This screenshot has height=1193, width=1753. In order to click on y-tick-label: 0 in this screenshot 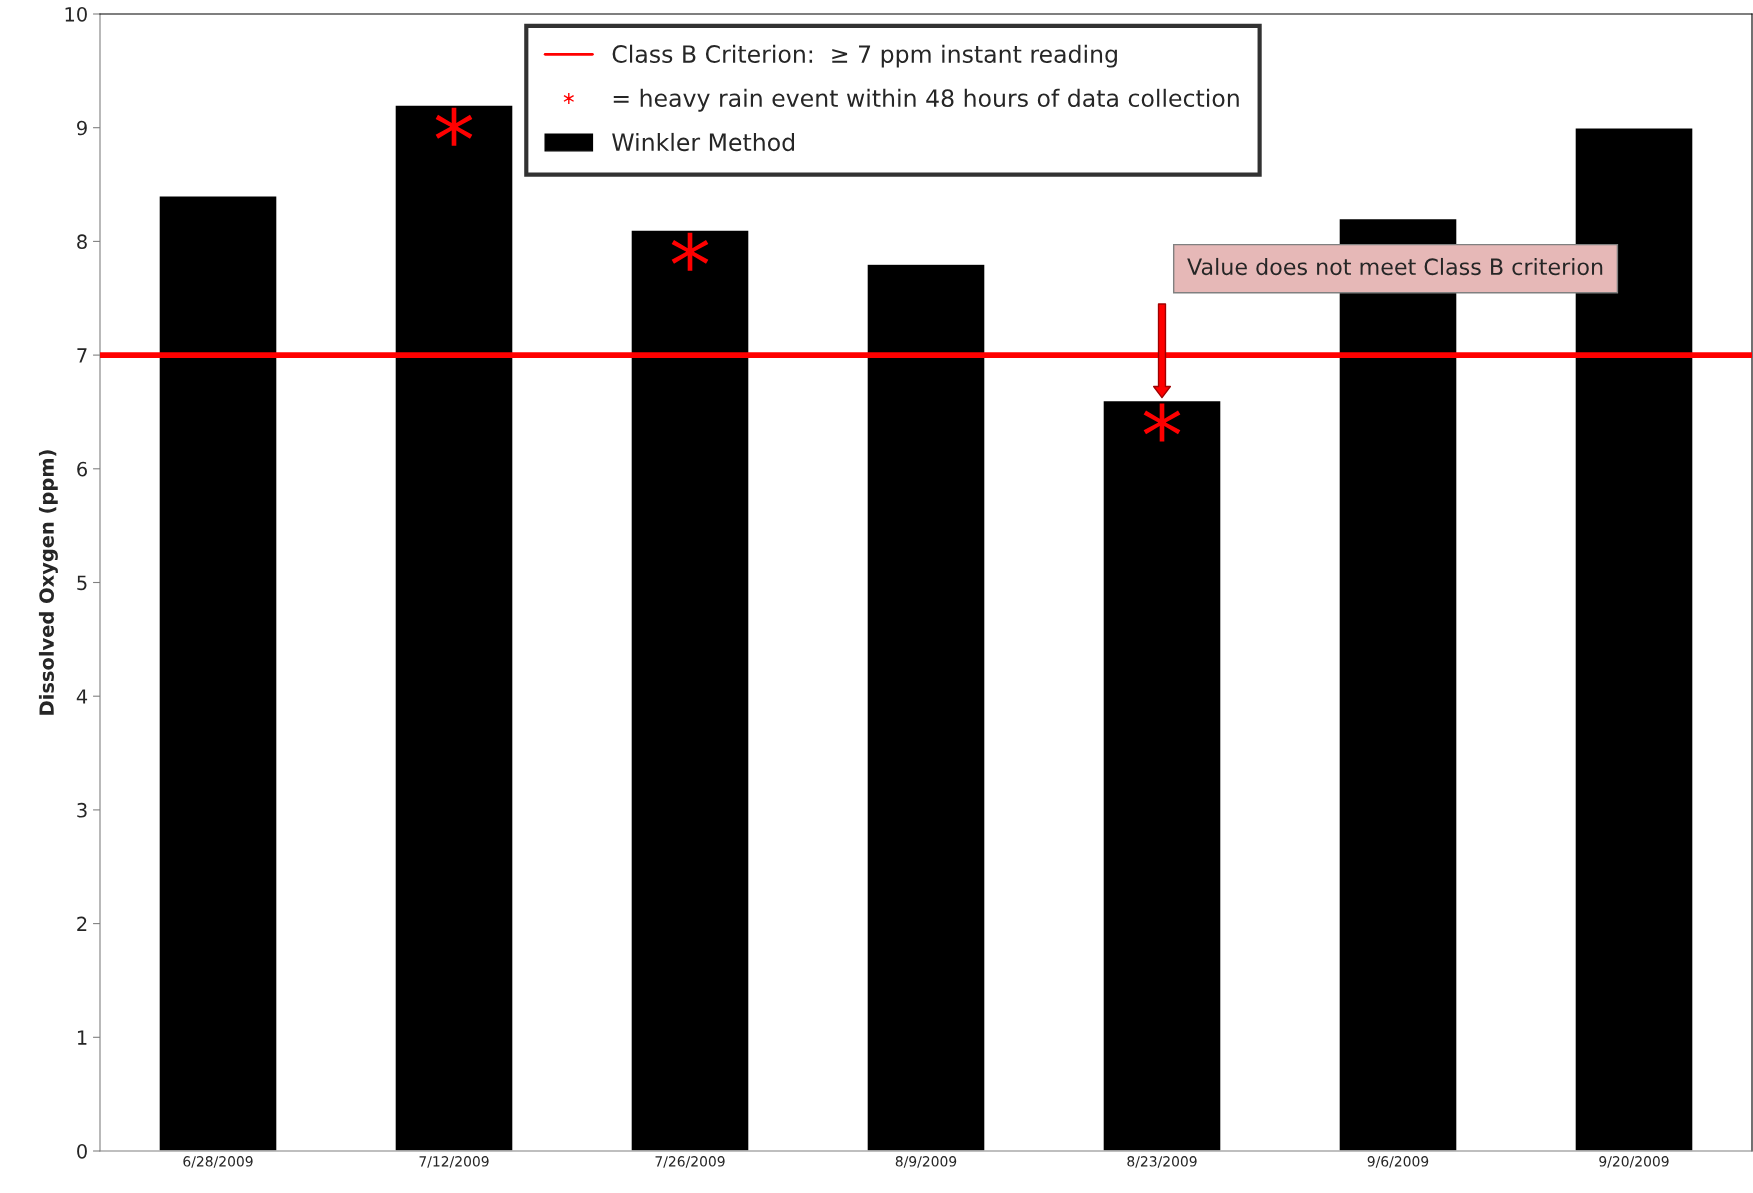, I will do `click(82, 1151)`.